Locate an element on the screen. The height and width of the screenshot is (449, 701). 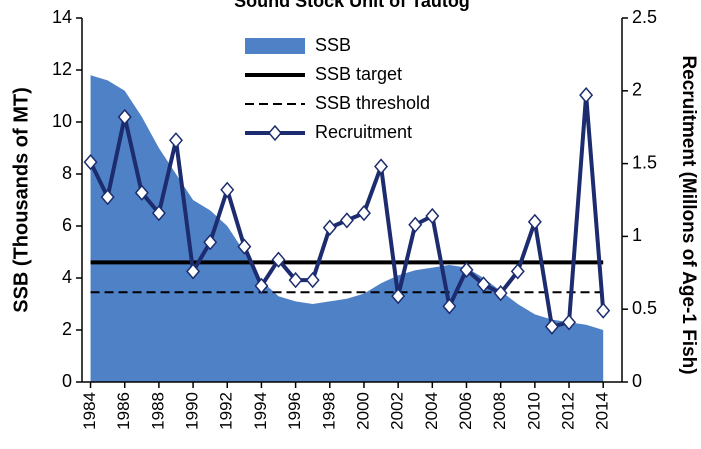
y2-tick-label: 0 is located at coordinates (637, 381).